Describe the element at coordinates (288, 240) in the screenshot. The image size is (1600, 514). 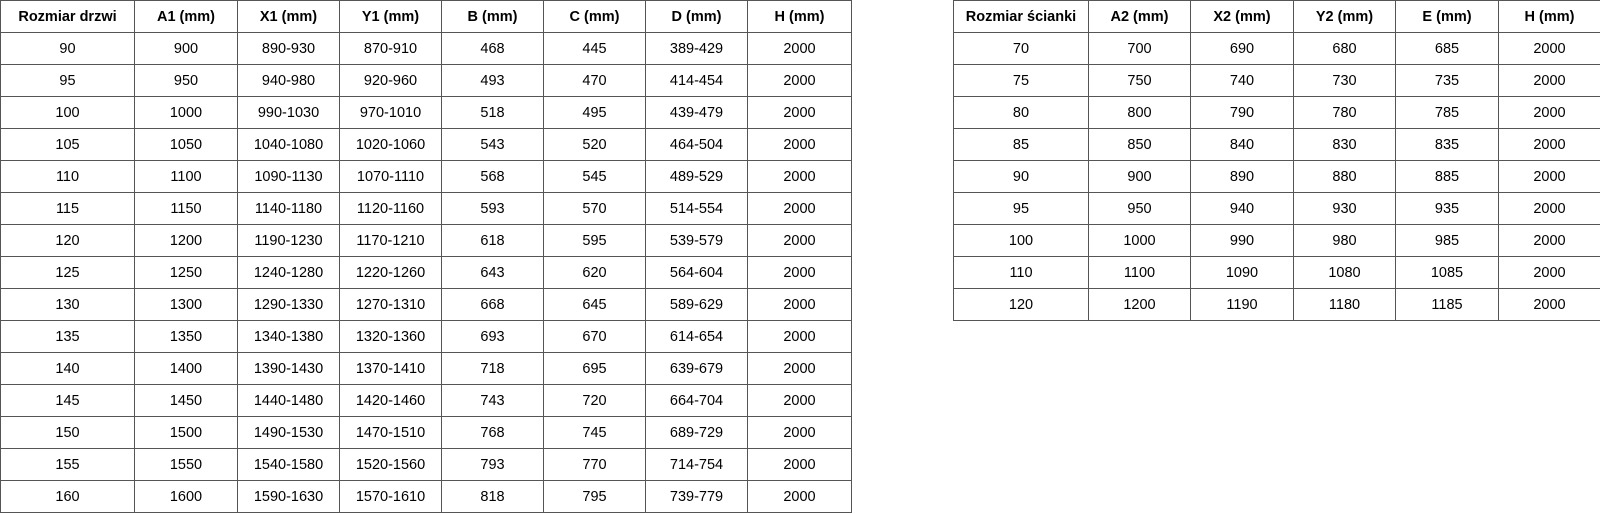
I see `table-cell: 1190-1230` at that location.